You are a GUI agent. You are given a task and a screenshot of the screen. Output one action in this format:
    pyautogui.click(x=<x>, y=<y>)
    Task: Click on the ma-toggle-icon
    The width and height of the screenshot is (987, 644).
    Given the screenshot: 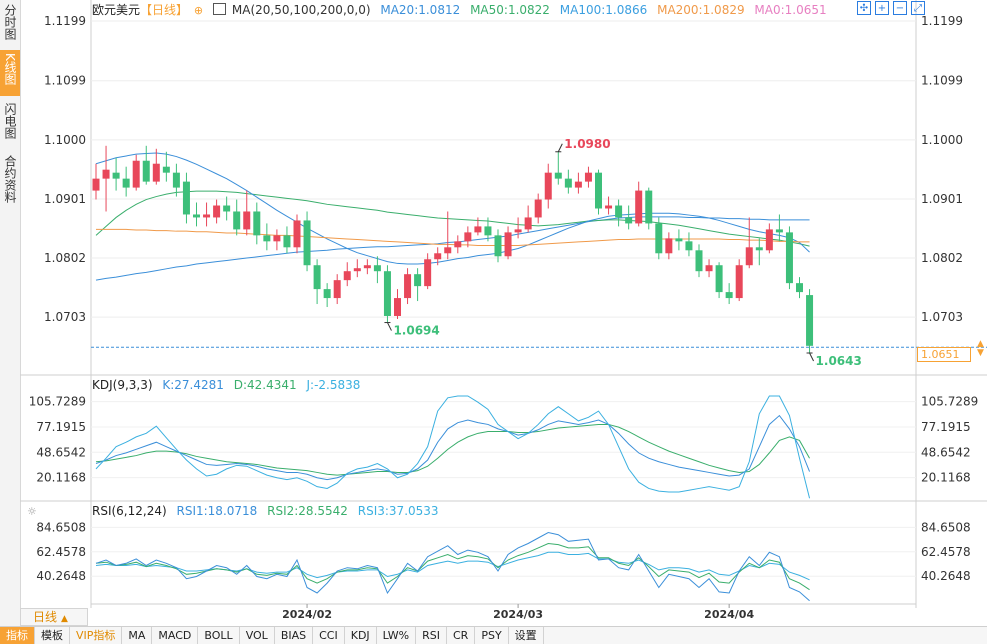 What is the action you would take?
    pyautogui.click(x=219, y=9)
    